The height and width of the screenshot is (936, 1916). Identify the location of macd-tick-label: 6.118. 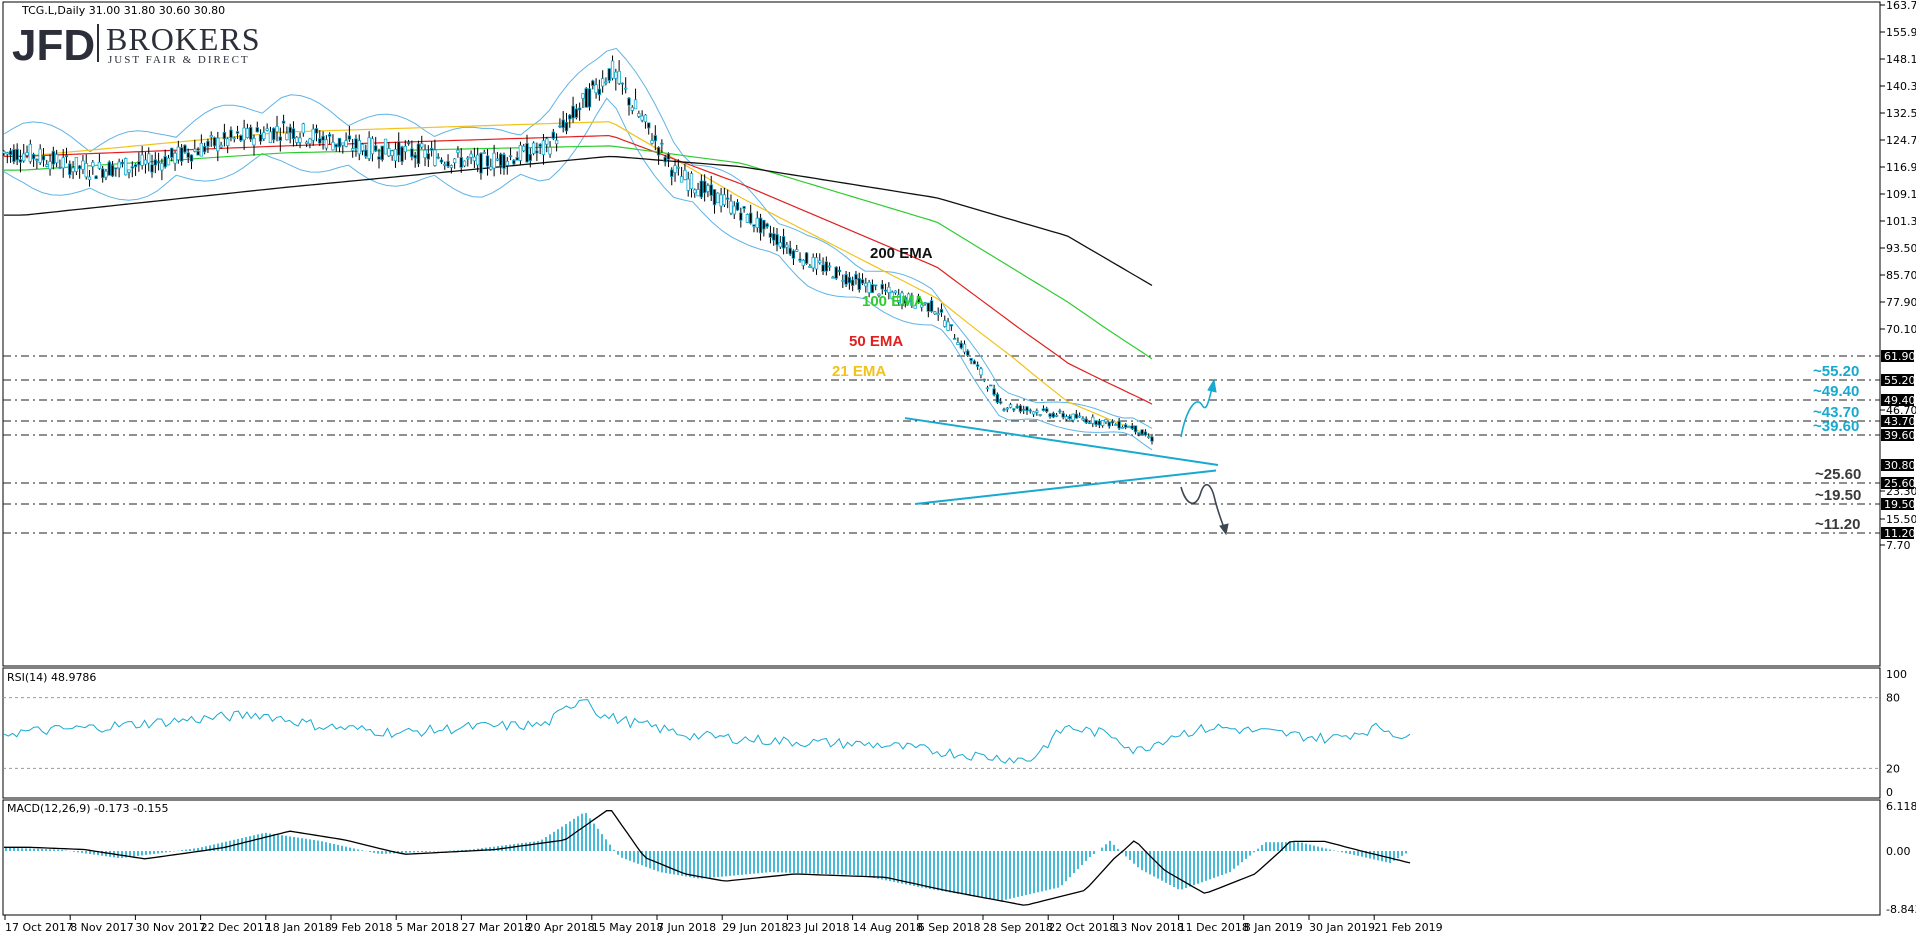
(1901, 806).